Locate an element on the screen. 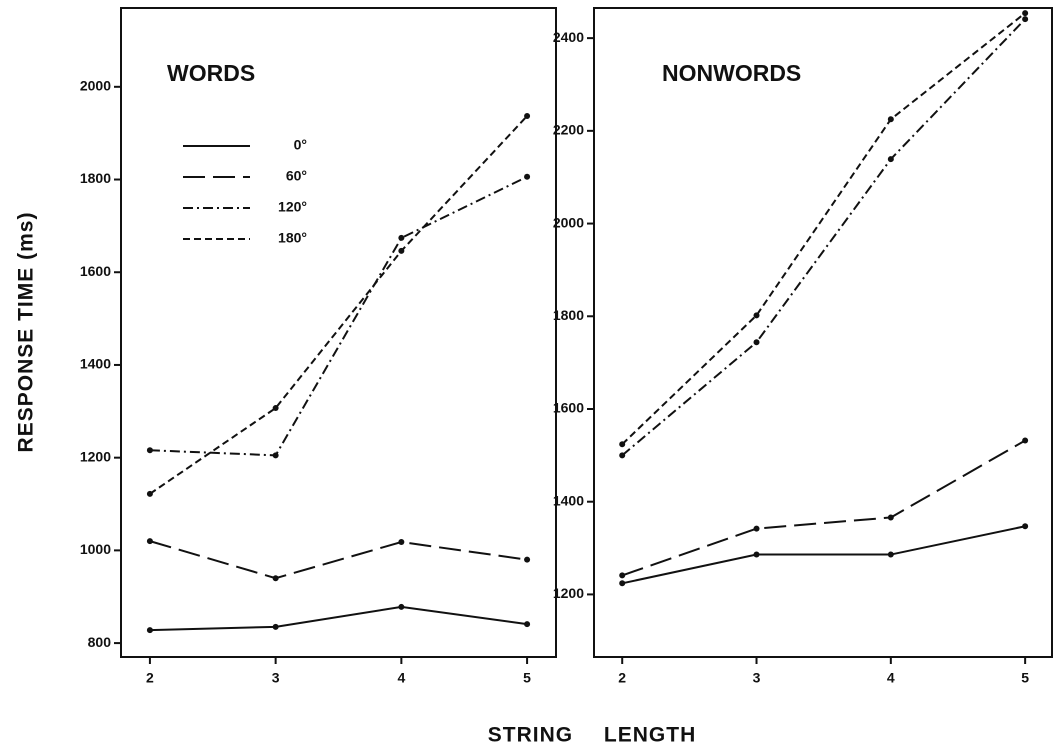 This screenshot has height=755, width=1059. y-tick-label: 1000 is located at coordinates (95, 549).